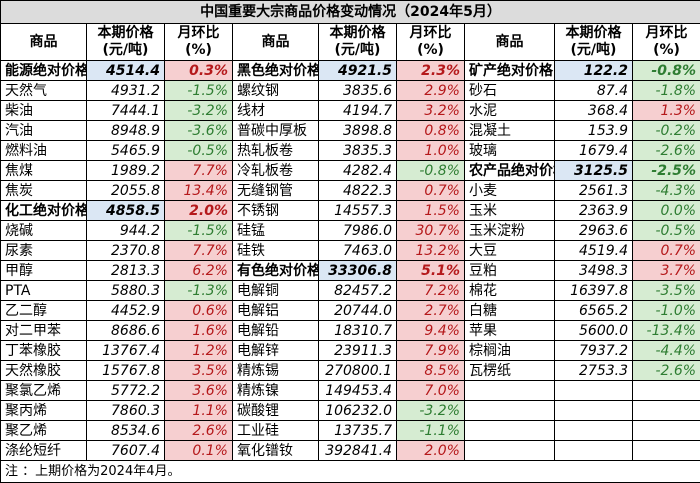  I want to click on commodity-change-cell: 3.7%, so click(666, 271).